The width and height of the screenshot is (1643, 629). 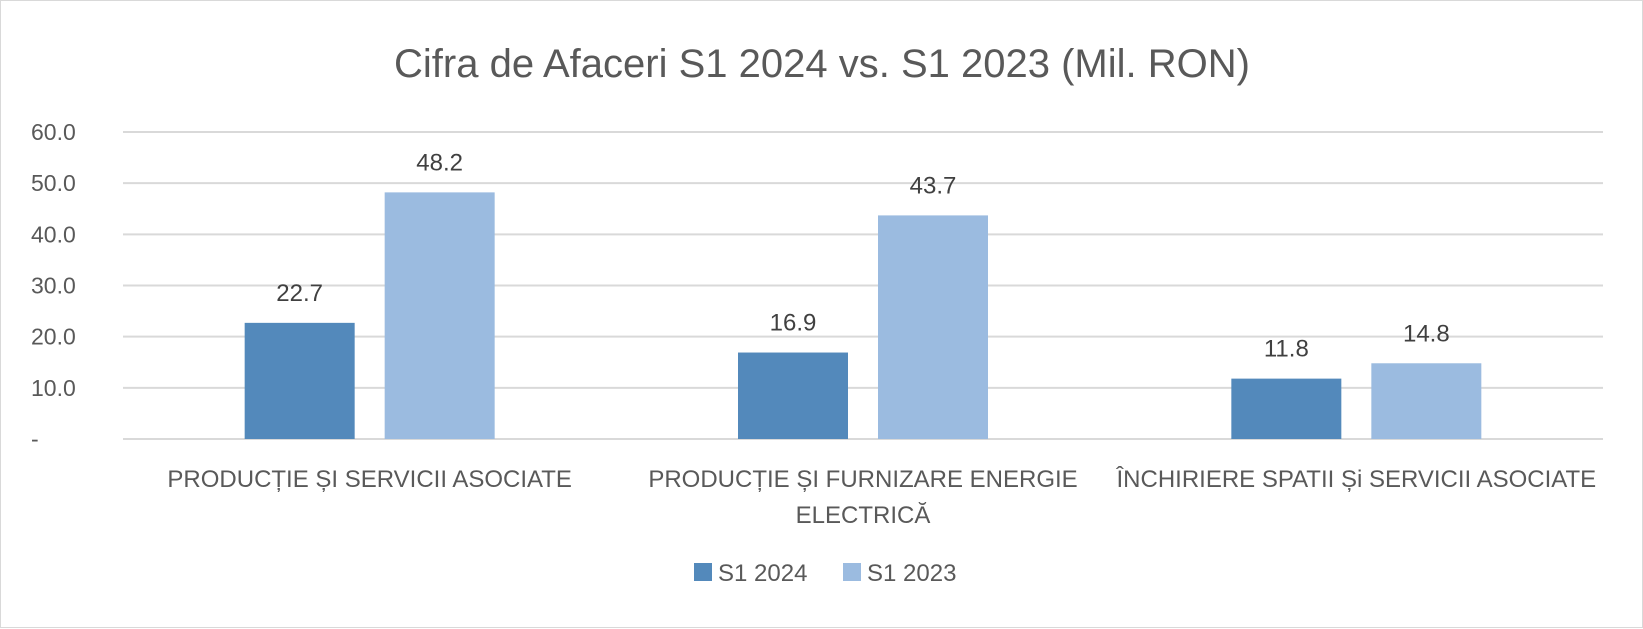 What do you see at coordinates (299, 293) in the screenshot?
I see `data-label: 22.7` at bounding box center [299, 293].